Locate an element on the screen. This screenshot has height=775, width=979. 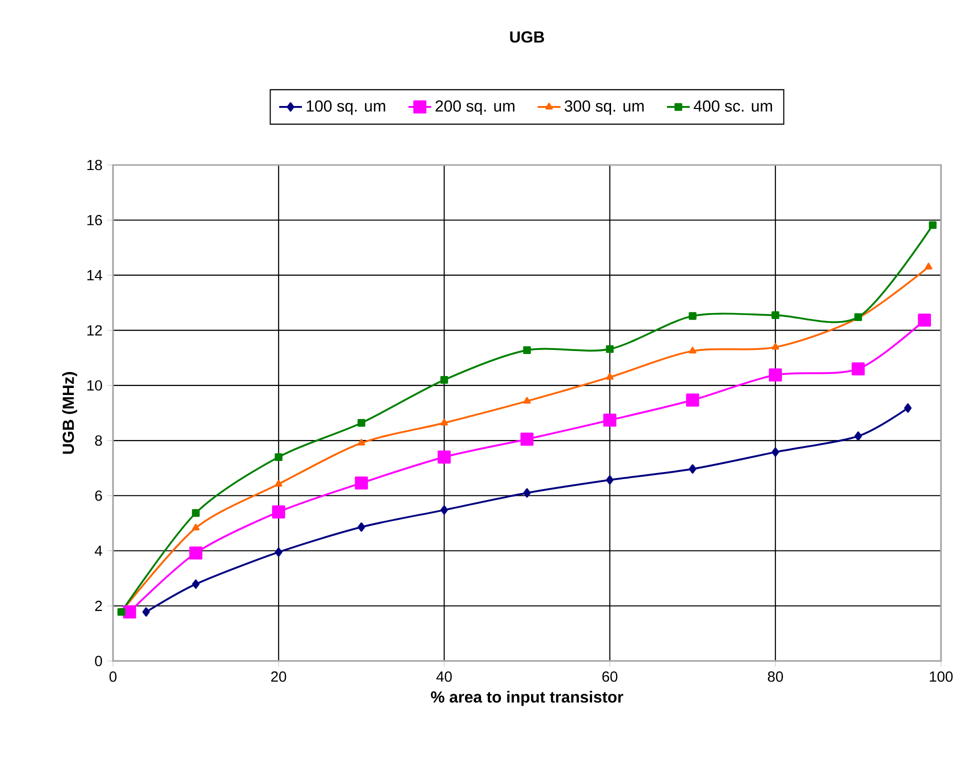
y-tick-label: 16 is located at coordinates (94, 220).